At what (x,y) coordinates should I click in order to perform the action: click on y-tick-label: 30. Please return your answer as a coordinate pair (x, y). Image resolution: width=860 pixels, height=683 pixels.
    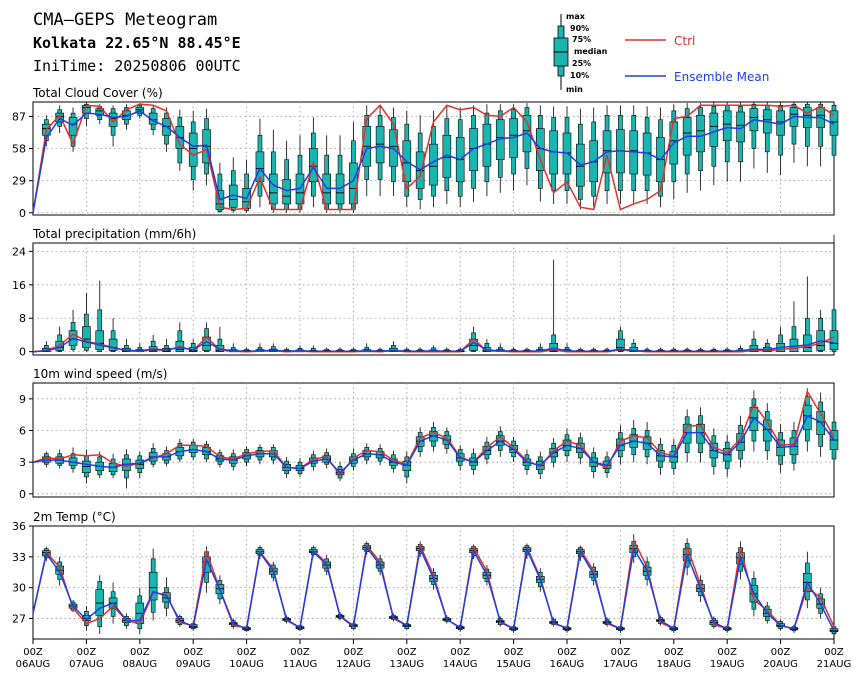
    Looking at the image, I should click on (19, 588).